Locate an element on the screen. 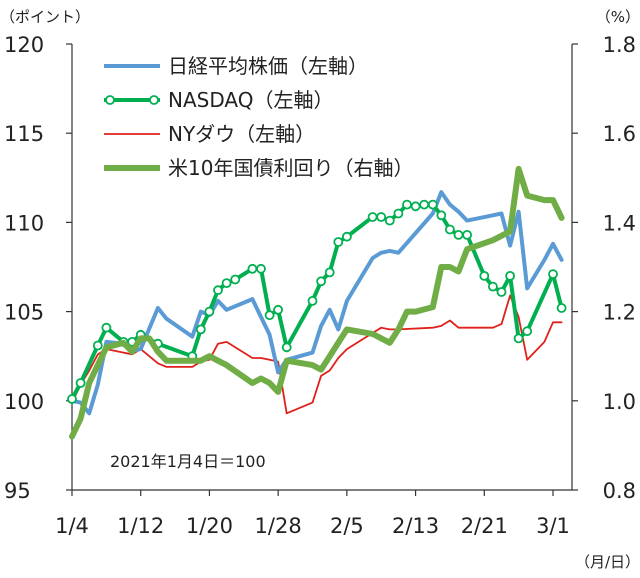  y-left-tick-label: 115 is located at coordinates (24, 134).